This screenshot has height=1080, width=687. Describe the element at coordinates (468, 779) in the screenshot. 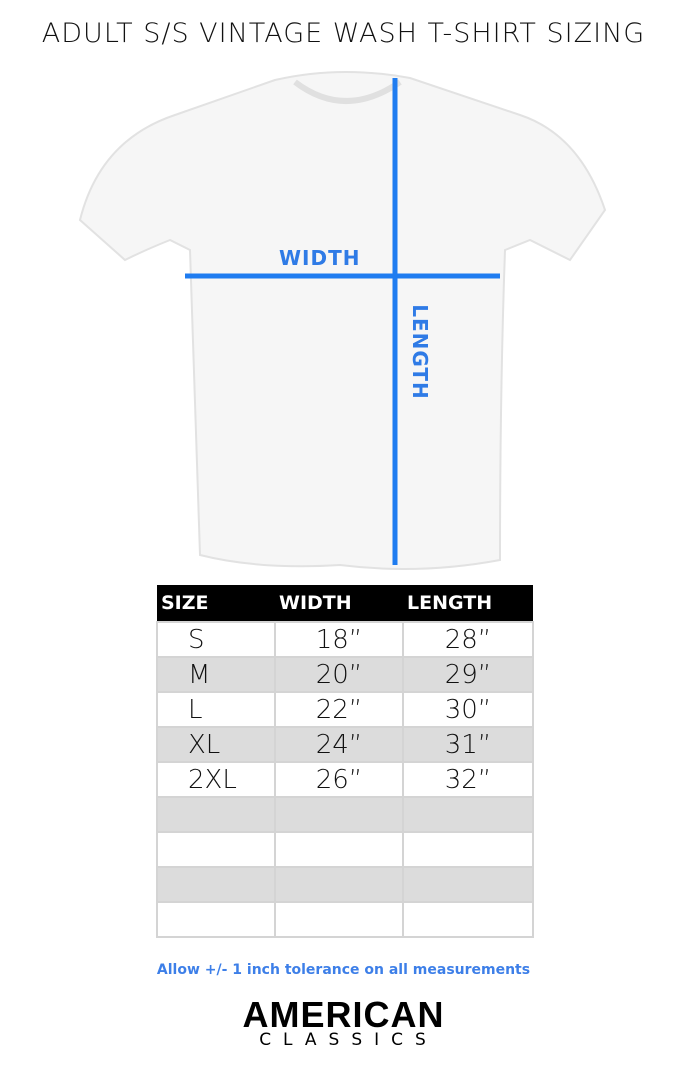

I see `length-cell: 32”` at that location.